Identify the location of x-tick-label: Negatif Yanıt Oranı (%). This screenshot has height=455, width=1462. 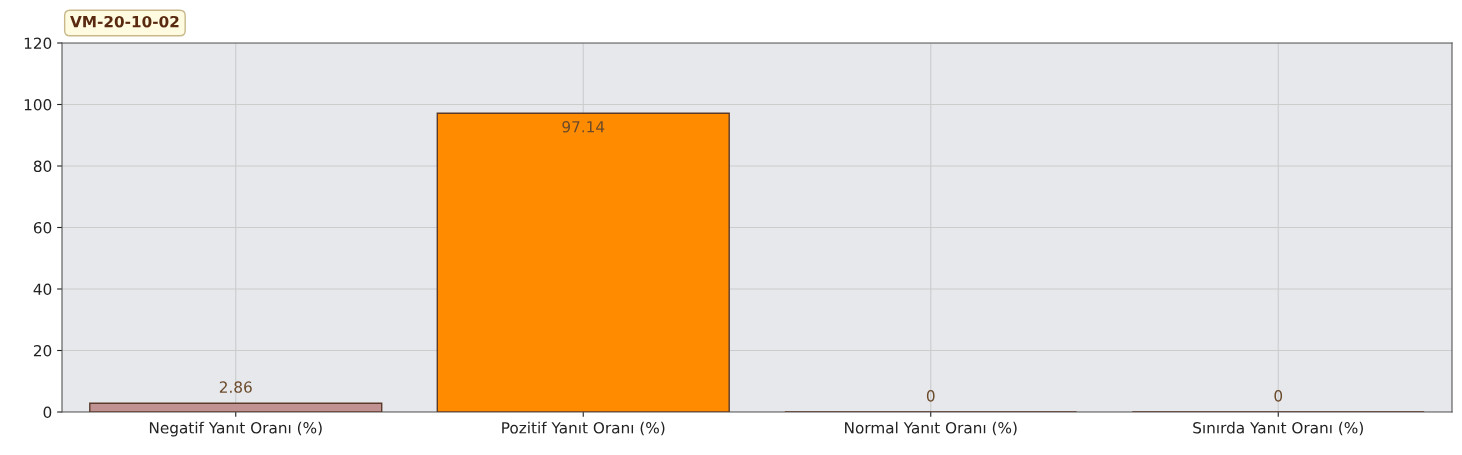
(235, 429).